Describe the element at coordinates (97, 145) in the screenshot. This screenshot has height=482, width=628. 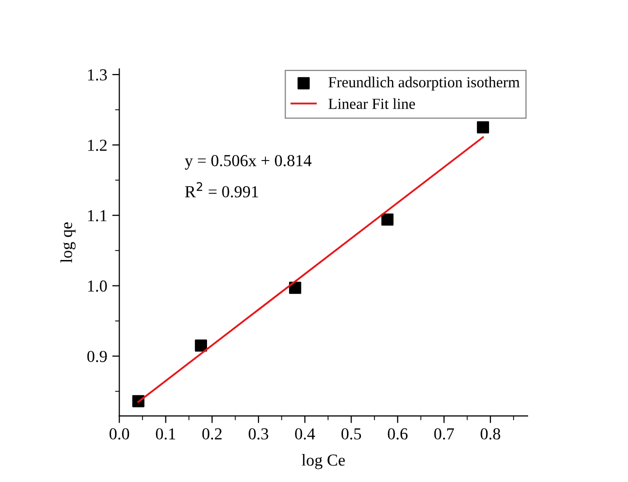
I see `y-tick-label: 1.2` at that location.